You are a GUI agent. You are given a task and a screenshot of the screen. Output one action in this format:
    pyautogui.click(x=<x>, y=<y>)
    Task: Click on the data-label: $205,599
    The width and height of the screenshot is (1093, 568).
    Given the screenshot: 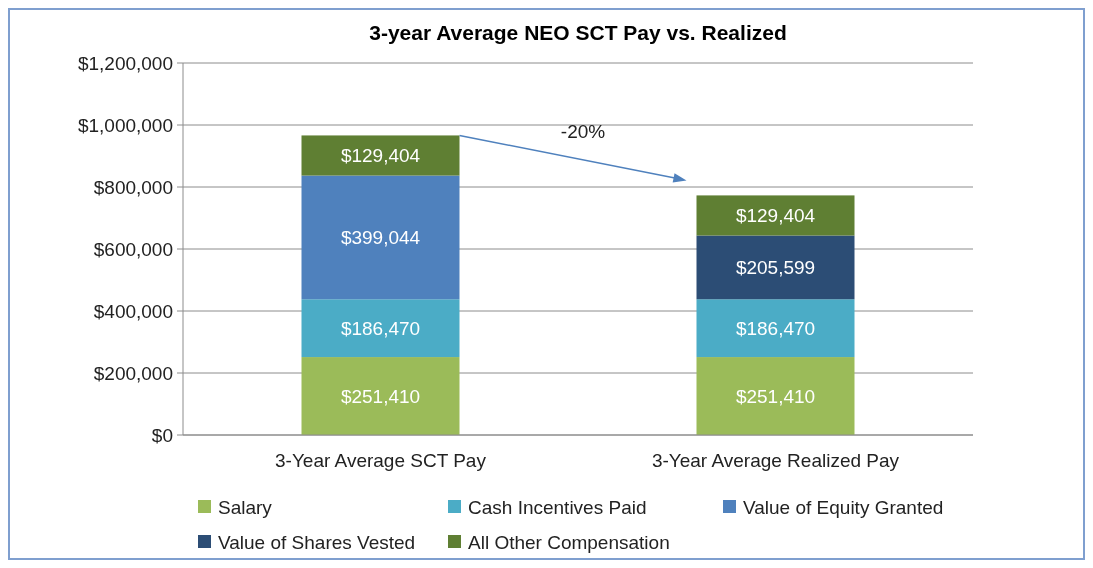 What is the action you would take?
    pyautogui.click(x=775, y=268)
    